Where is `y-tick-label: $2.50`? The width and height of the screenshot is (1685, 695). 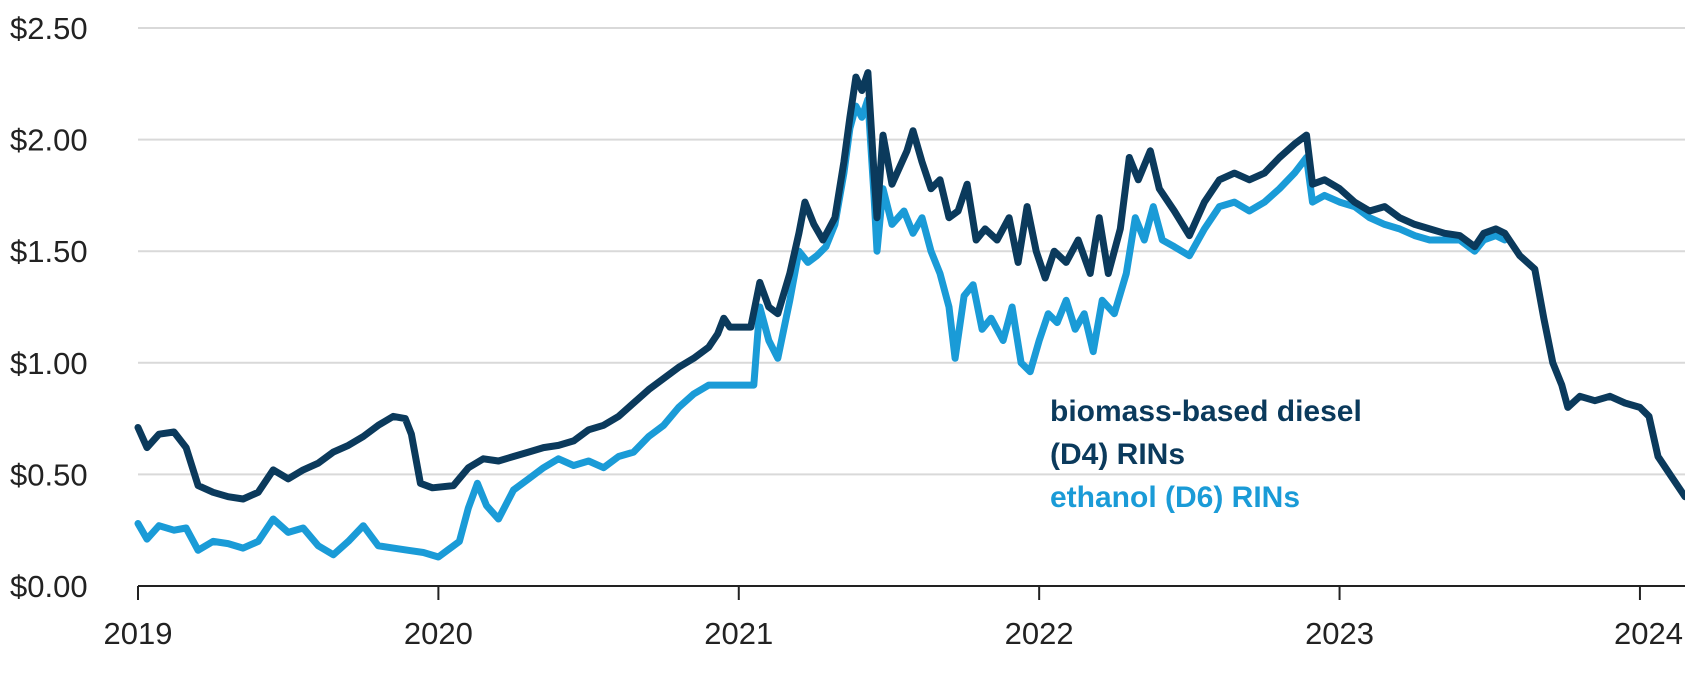 y-tick-label: $2.50 is located at coordinates (49, 28).